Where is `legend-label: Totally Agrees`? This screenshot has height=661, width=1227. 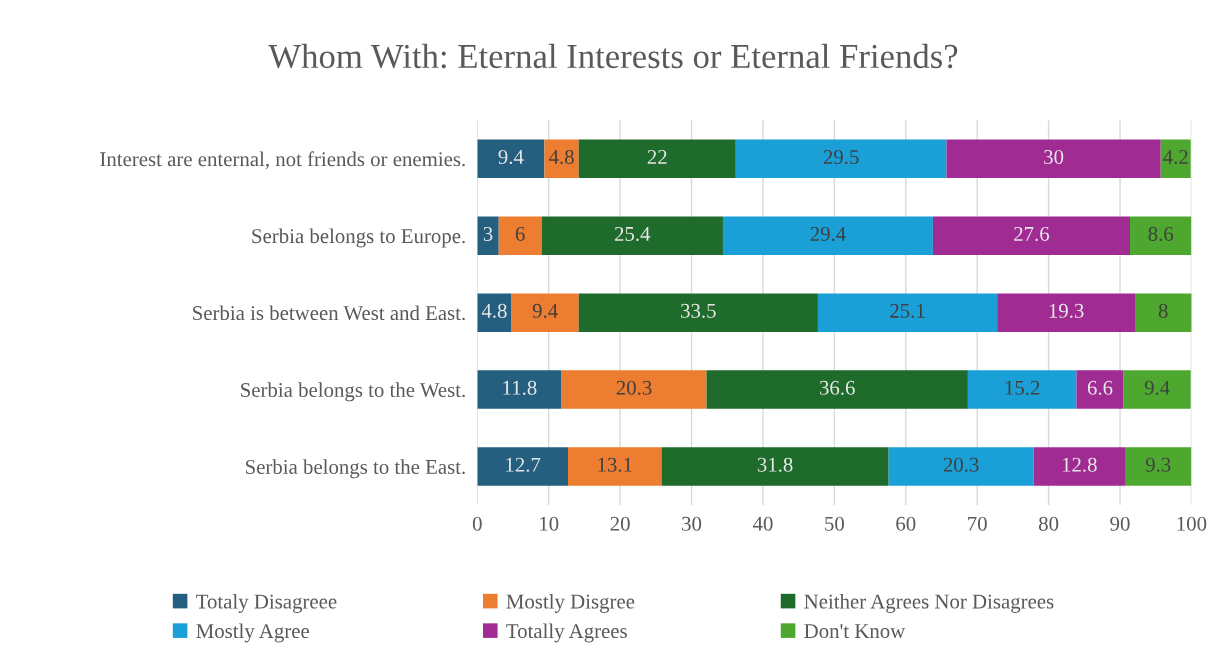 legend-label: Totally Agrees is located at coordinates (566, 633).